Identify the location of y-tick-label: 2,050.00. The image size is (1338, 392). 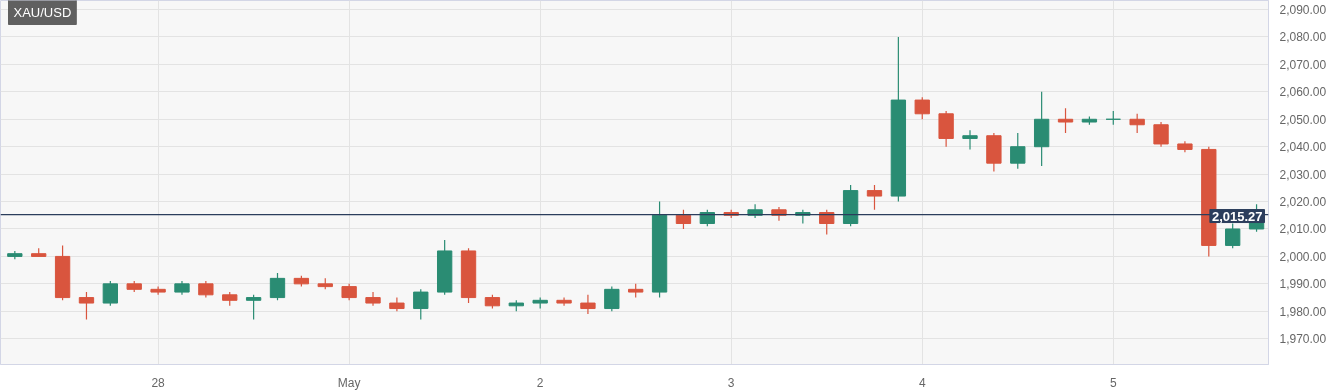
(1303, 119).